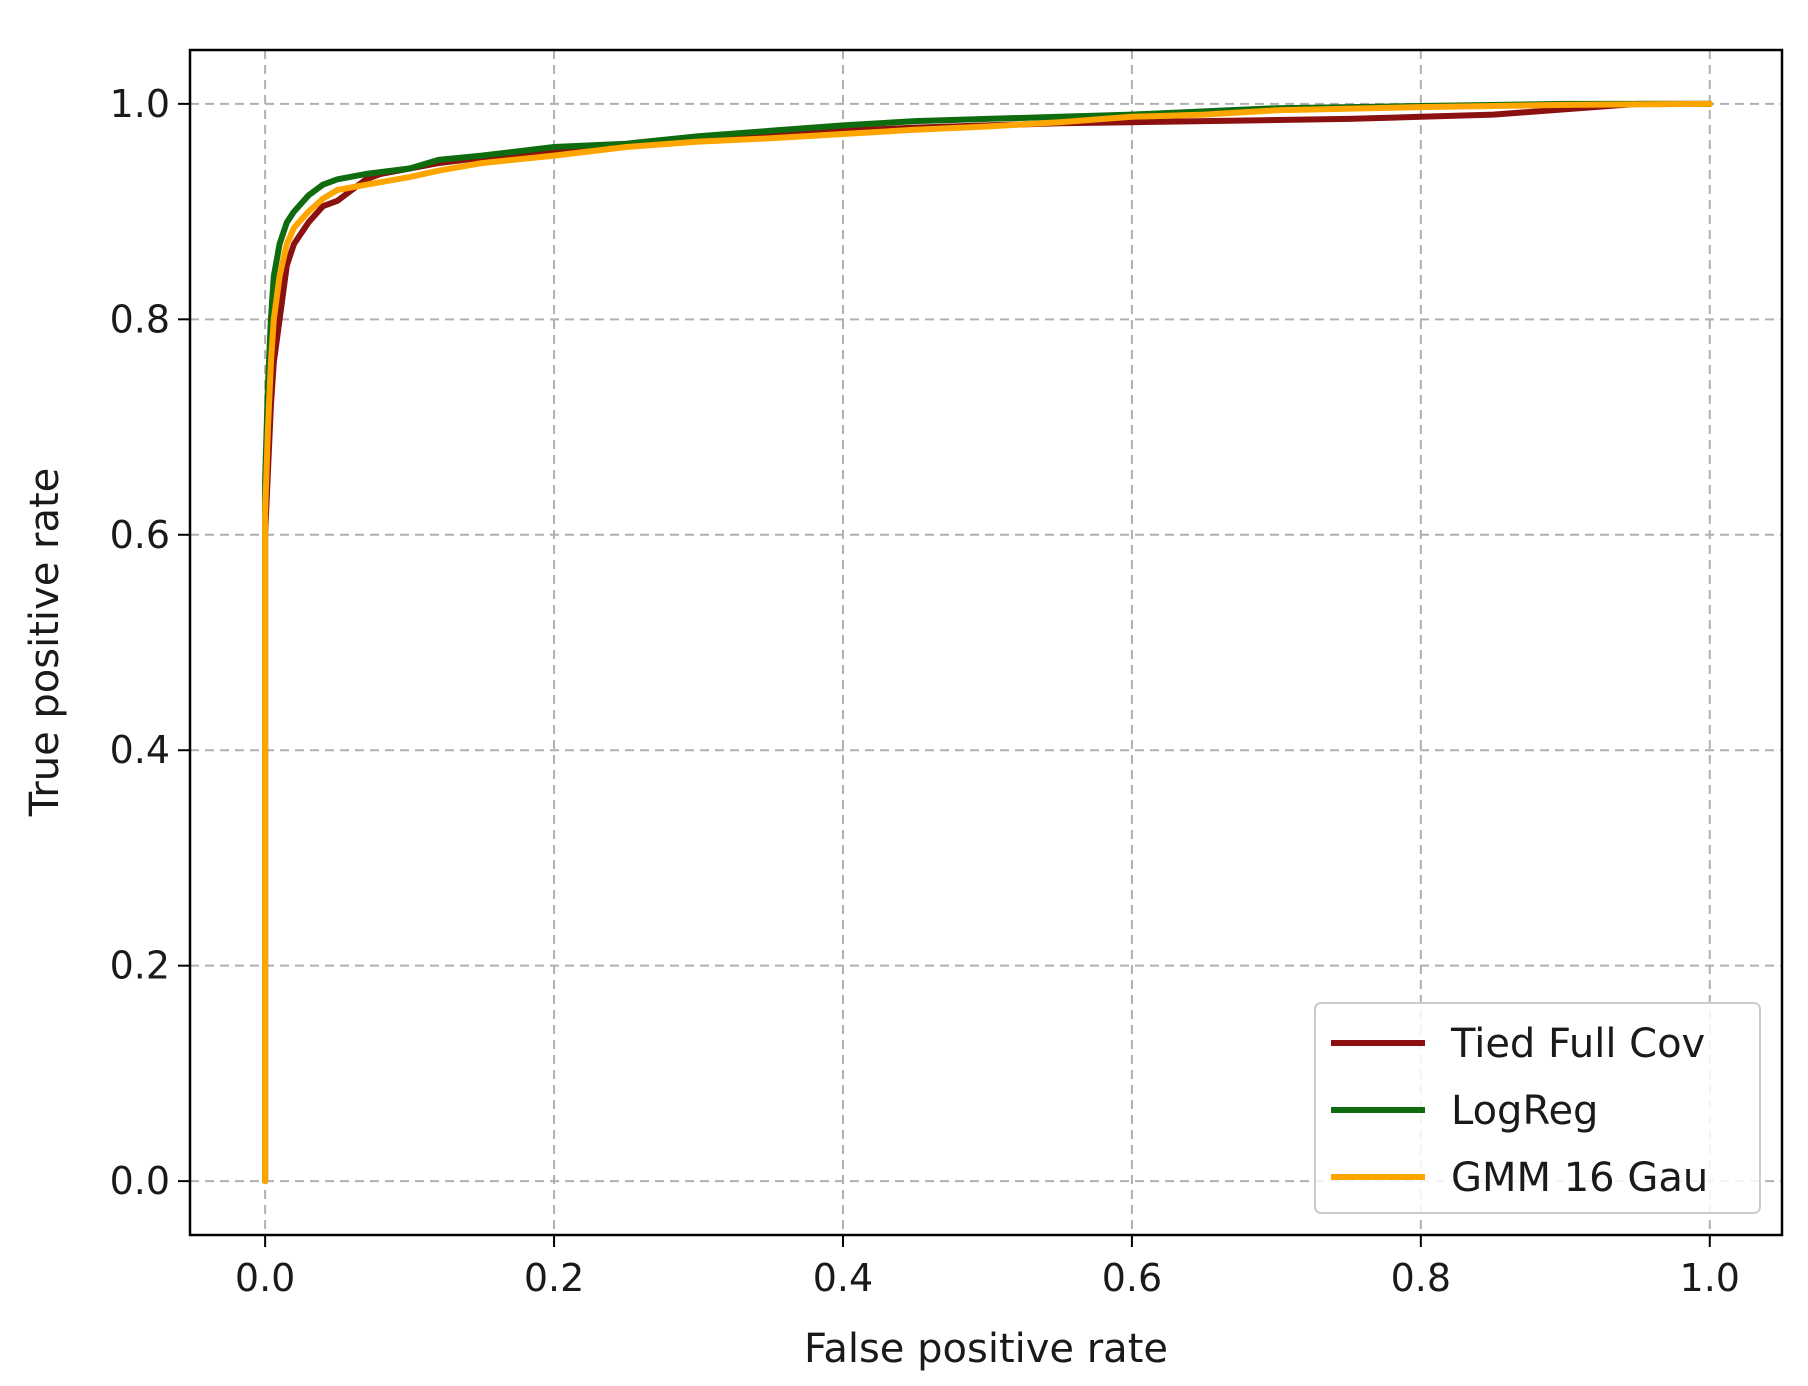 The height and width of the screenshot is (1386, 1808). What do you see at coordinates (1421, 1278) in the screenshot?
I see `x-tick-label: 0.8` at bounding box center [1421, 1278].